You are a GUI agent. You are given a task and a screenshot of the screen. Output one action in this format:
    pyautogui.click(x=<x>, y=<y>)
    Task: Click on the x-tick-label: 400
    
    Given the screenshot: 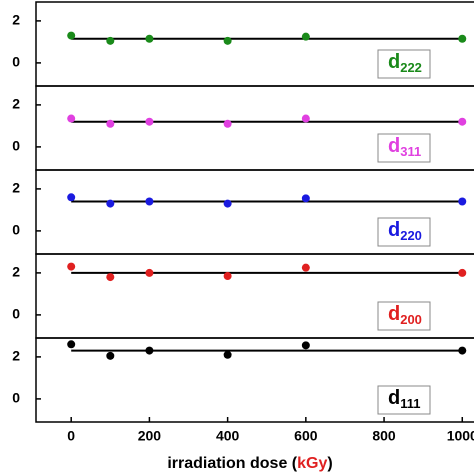 What is the action you would take?
    pyautogui.click(x=228, y=436)
    